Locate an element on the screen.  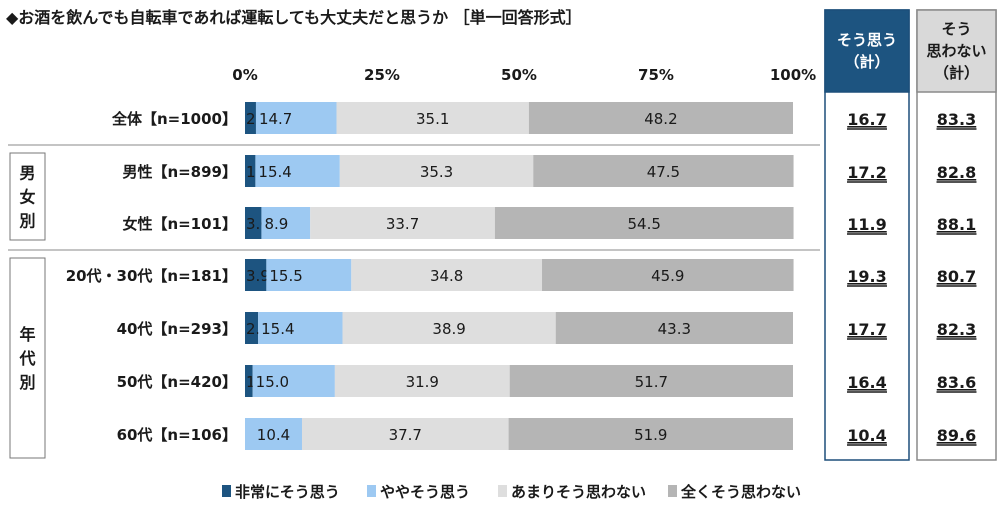
group-label-char: 男 is located at coordinates (27, 173).